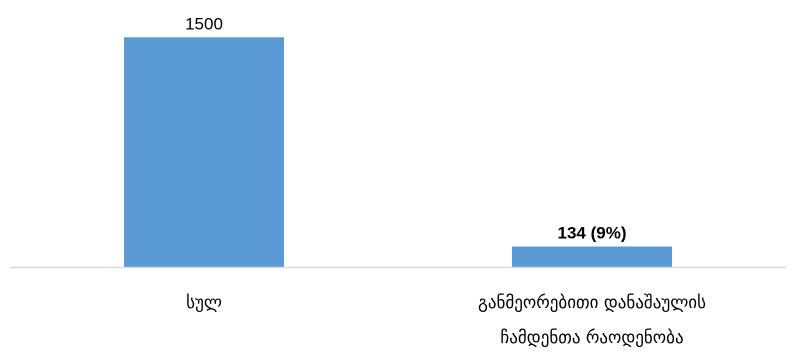 This screenshot has height=356, width=796. I want to click on category-label: ჩამდენთა რაოდენობა, so click(591, 338).